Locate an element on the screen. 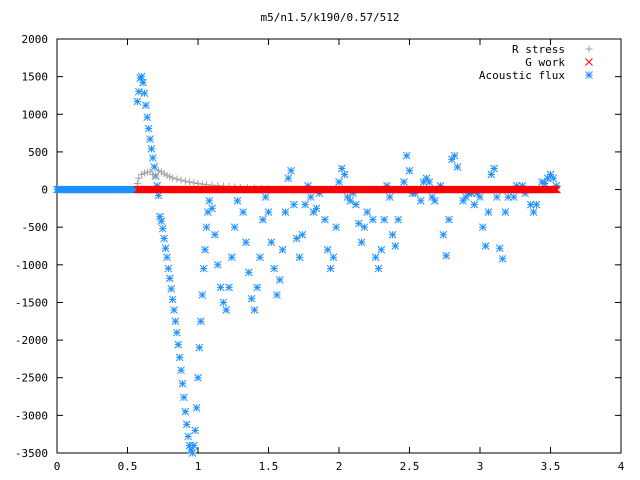  y-tick-label: -500 is located at coordinates (35, 227).